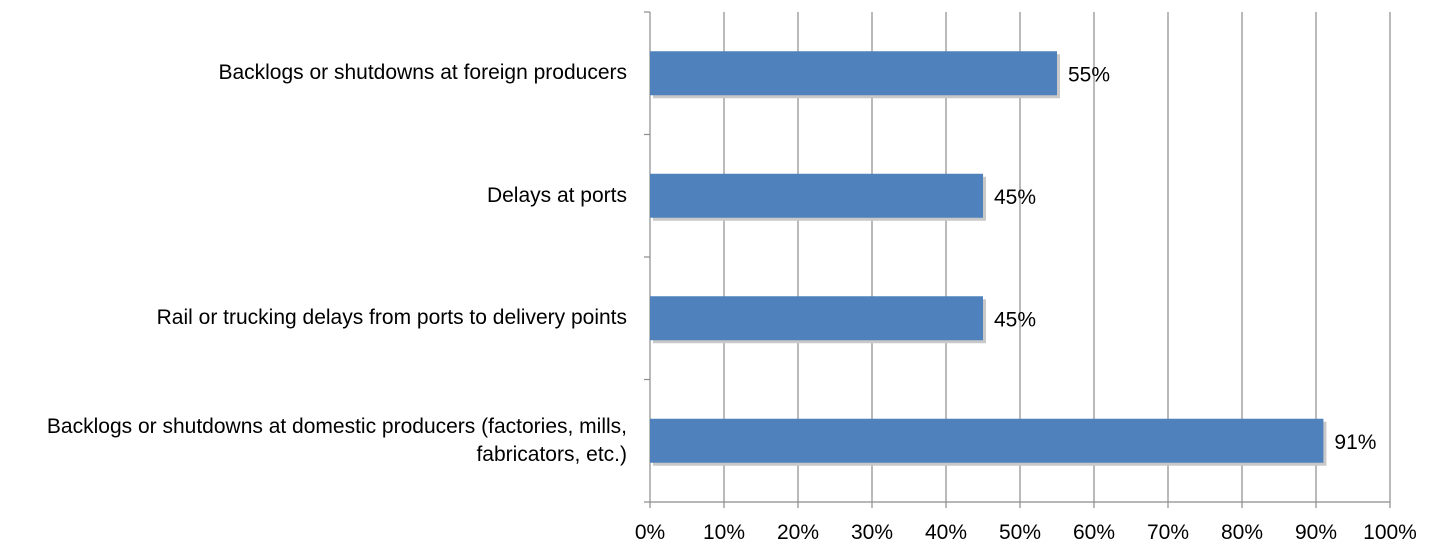 This screenshot has width=1441, height=553. Describe the element at coordinates (872, 532) in the screenshot. I see `x-tick-label: 30%` at that location.